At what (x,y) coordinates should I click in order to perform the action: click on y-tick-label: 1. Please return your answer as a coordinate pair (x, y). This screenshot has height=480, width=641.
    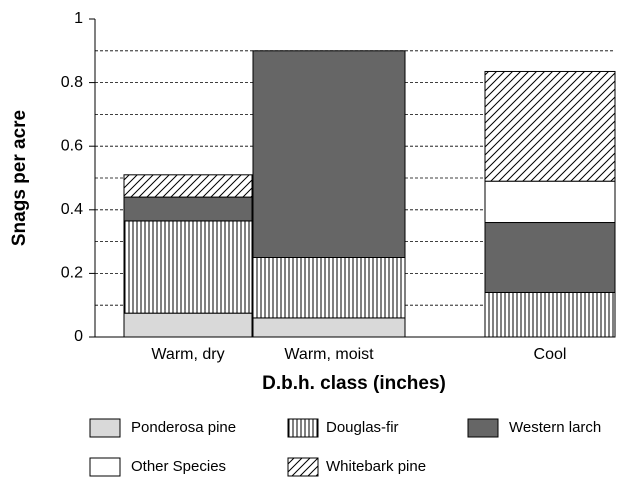
    Looking at the image, I should click on (78, 18).